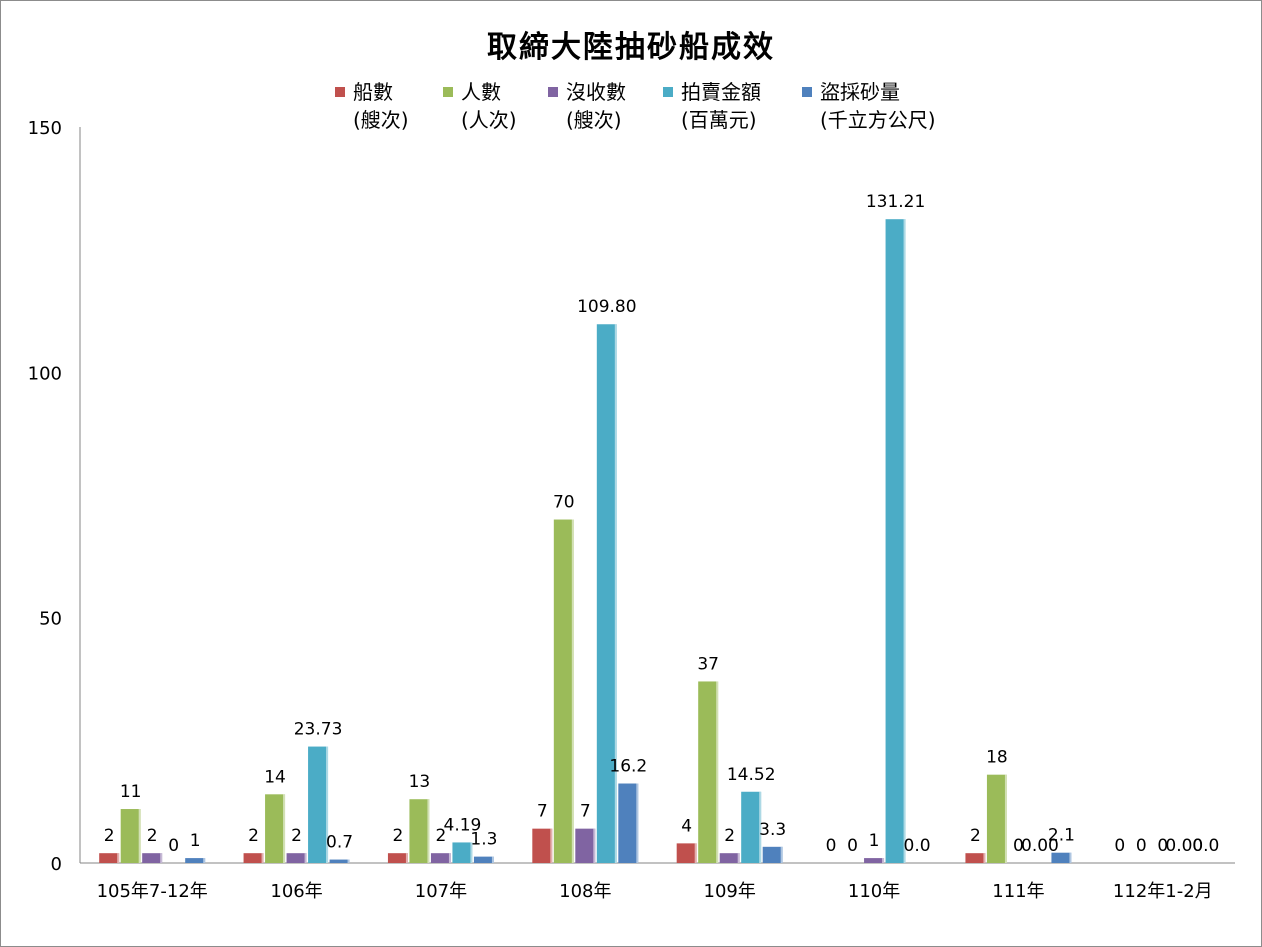 This screenshot has height=947, width=1262. What do you see at coordinates (296, 836) in the screenshot?
I see `data-label-s2-c1: 2` at bounding box center [296, 836].